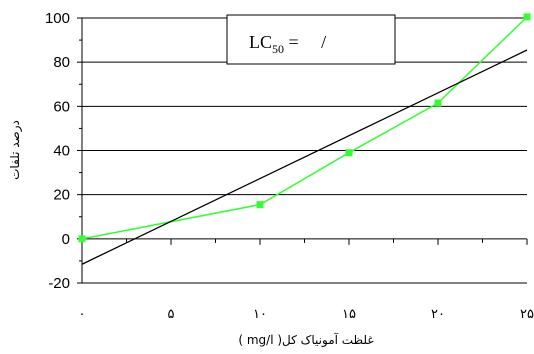  What do you see at coordinates (61, 62) in the screenshot?
I see `y-tick-label: 80` at bounding box center [61, 62].